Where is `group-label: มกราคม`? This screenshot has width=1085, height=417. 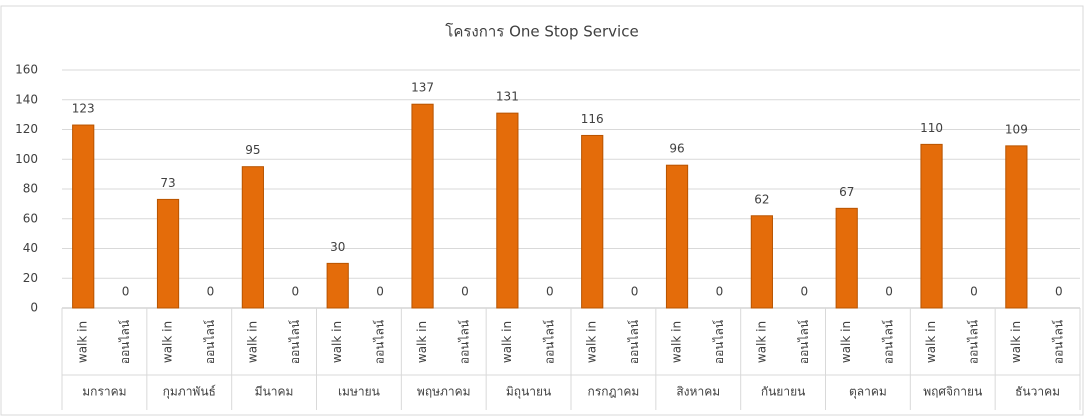 group-label: มกราคม is located at coordinates (104, 392).